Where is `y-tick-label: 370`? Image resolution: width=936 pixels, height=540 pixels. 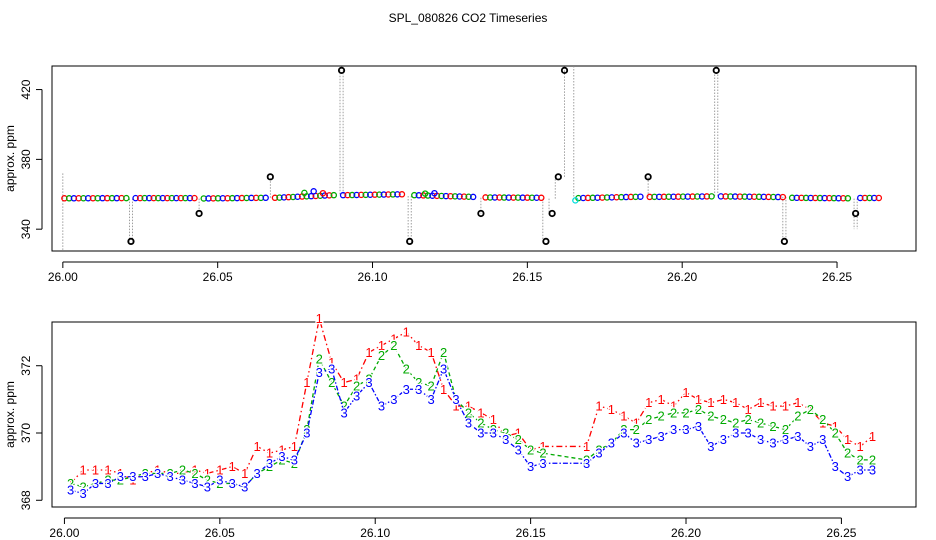 y-tick-label: 370 is located at coordinates (26, 433).